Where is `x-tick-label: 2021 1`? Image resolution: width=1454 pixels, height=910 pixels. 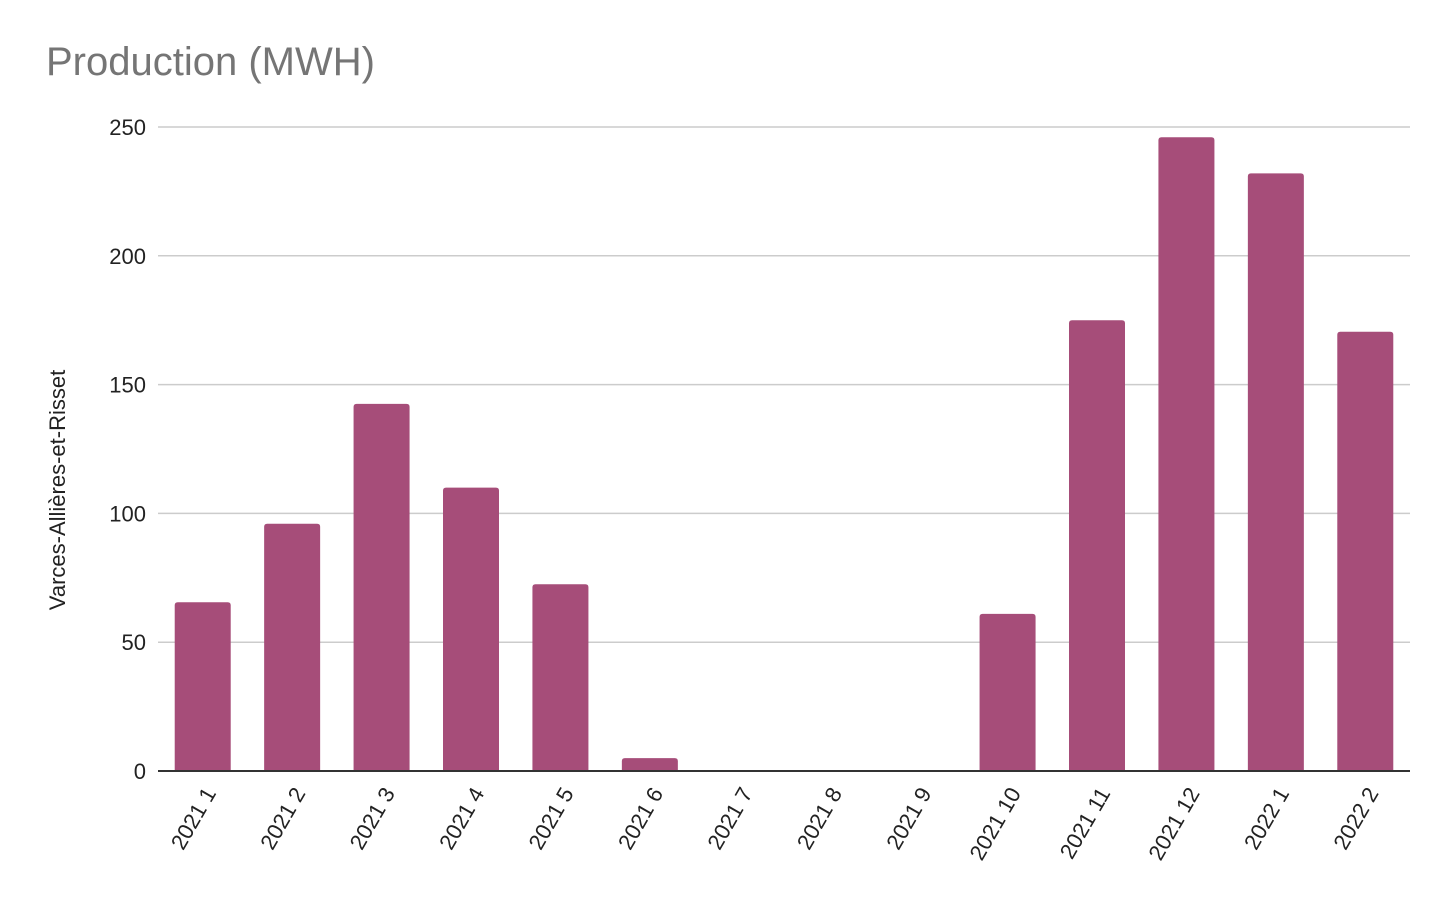
x-tick-label: 2021 1 is located at coordinates (193, 818).